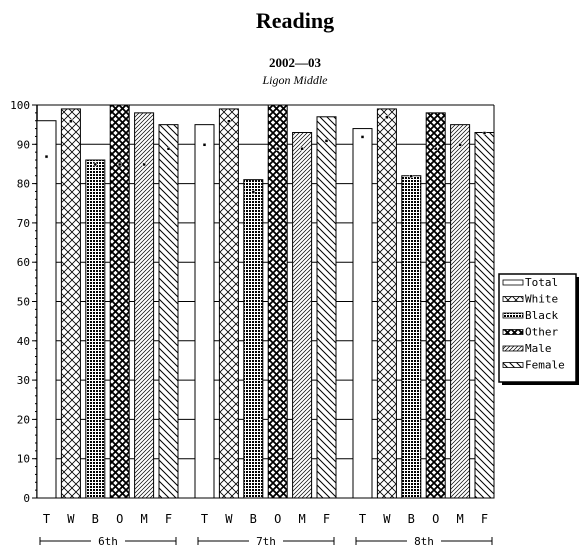 The height and width of the screenshot is (548, 583). What do you see at coordinates (541, 332) in the screenshot?
I see `legend-label: Other` at bounding box center [541, 332].